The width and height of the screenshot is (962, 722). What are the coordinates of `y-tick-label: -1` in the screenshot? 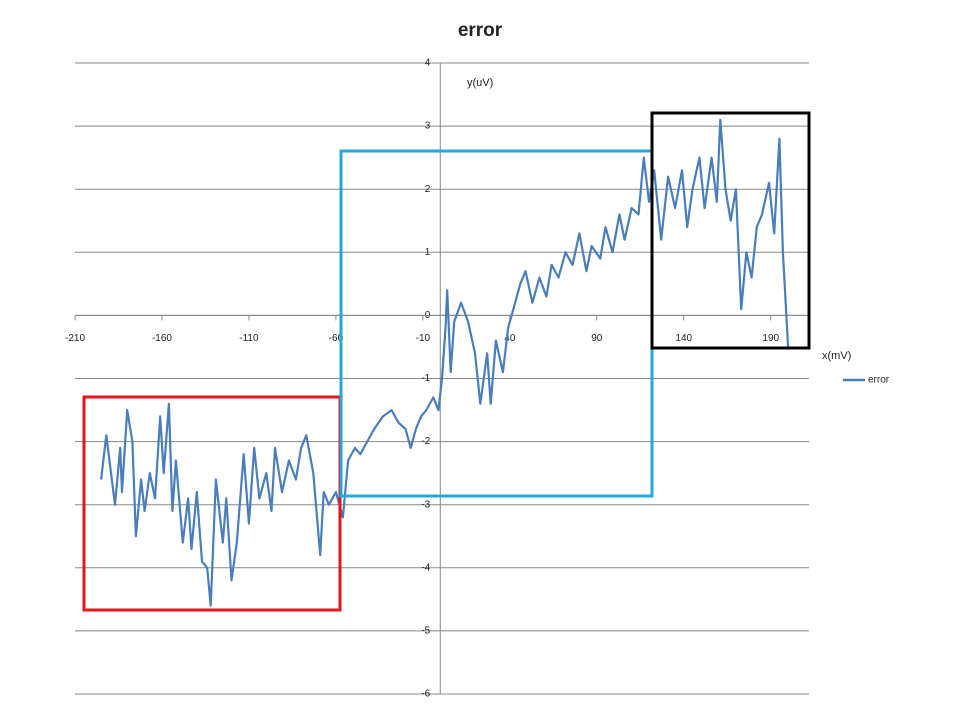 It's located at (425, 378).